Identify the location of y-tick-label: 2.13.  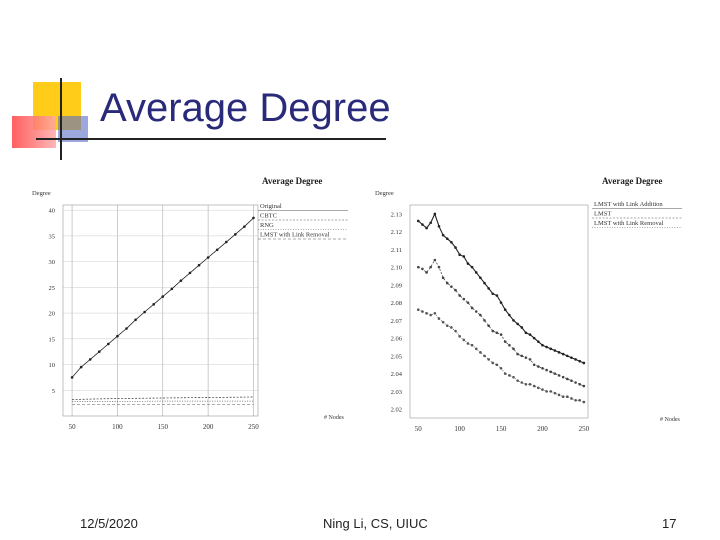
(396, 214).